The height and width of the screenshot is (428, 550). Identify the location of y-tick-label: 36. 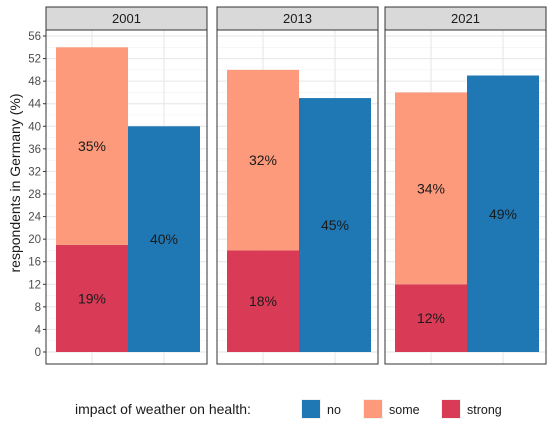
(34, 150).